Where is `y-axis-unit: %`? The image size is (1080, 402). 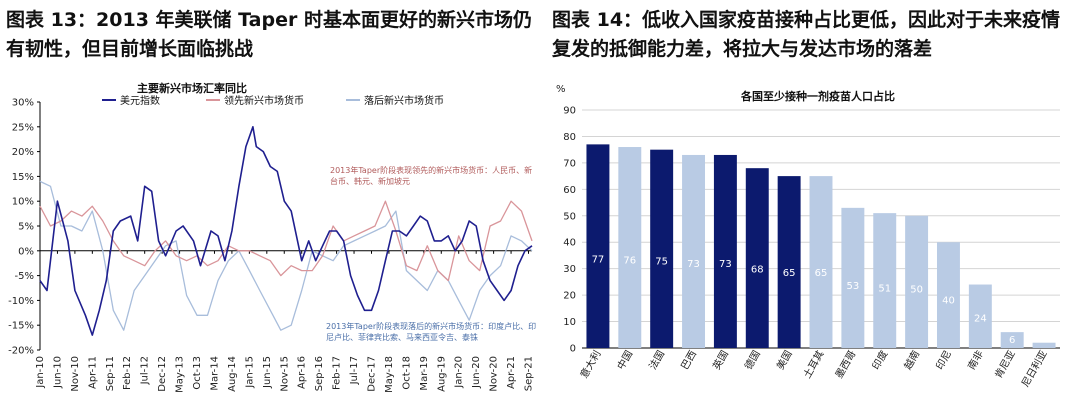
y-axis-unit: % is located at coordinates (561, 89).